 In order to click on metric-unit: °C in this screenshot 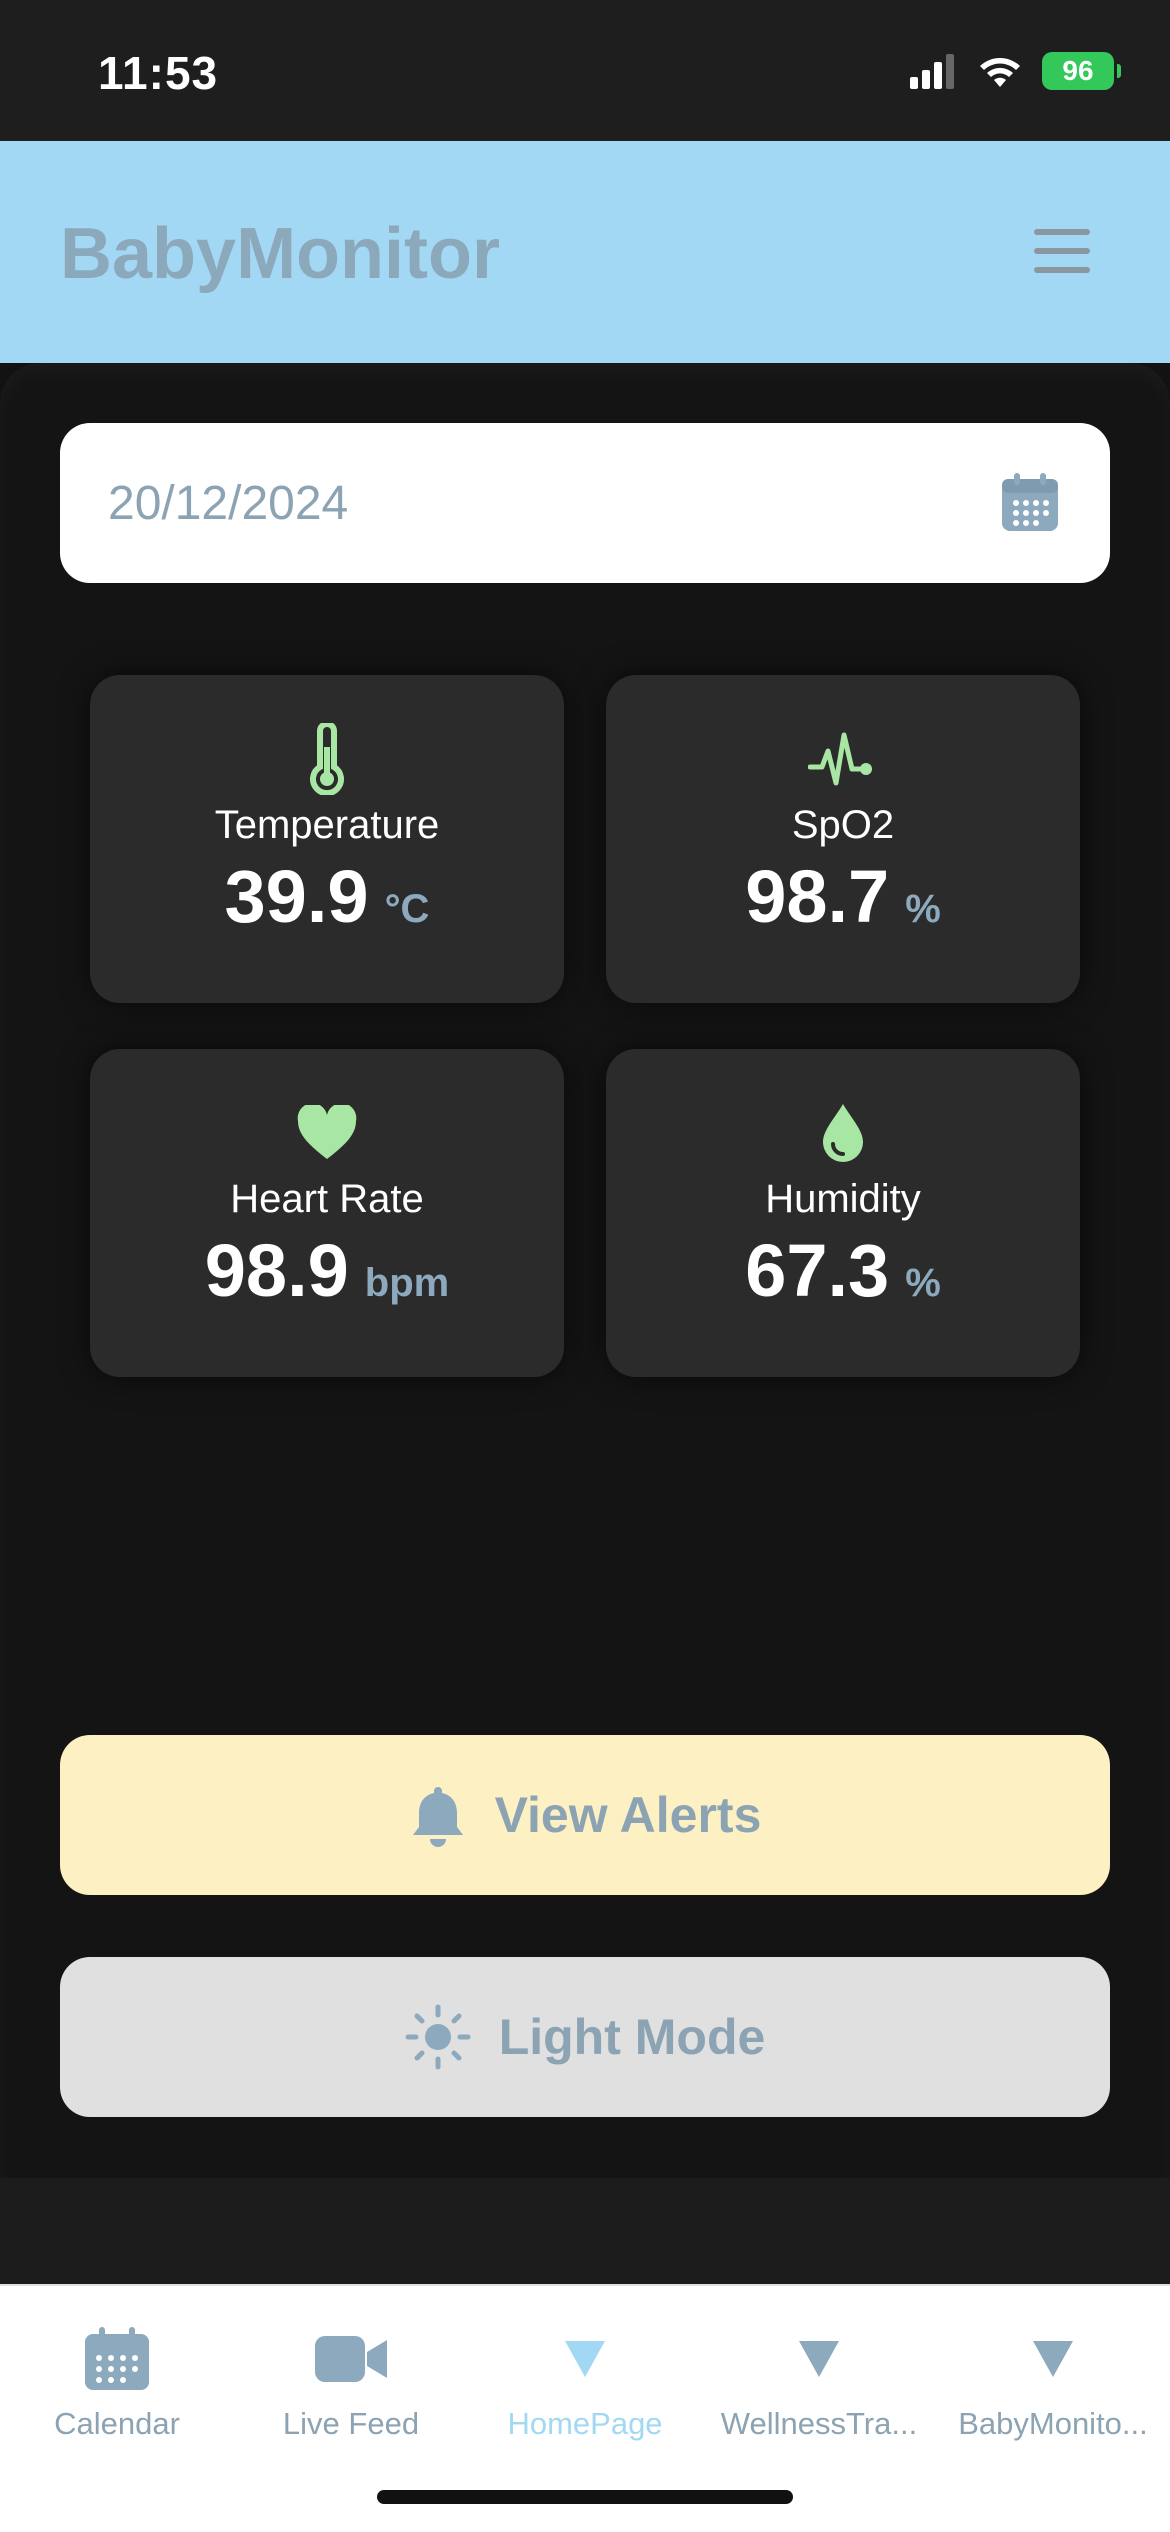, I will do `click(407, 909)`.